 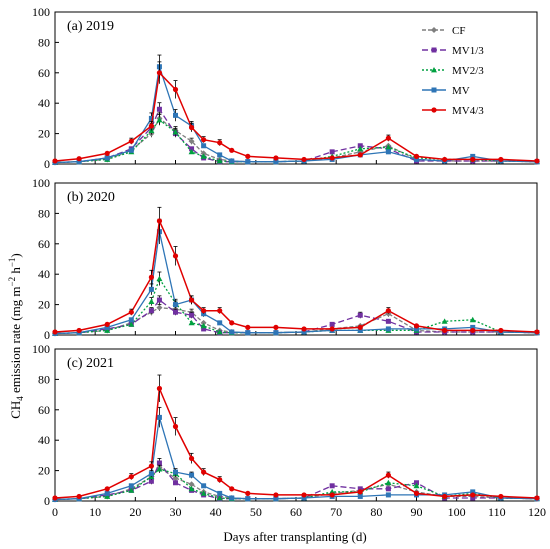 I want to click on legend-entry: MV4/3, so click(x=453, y=111).